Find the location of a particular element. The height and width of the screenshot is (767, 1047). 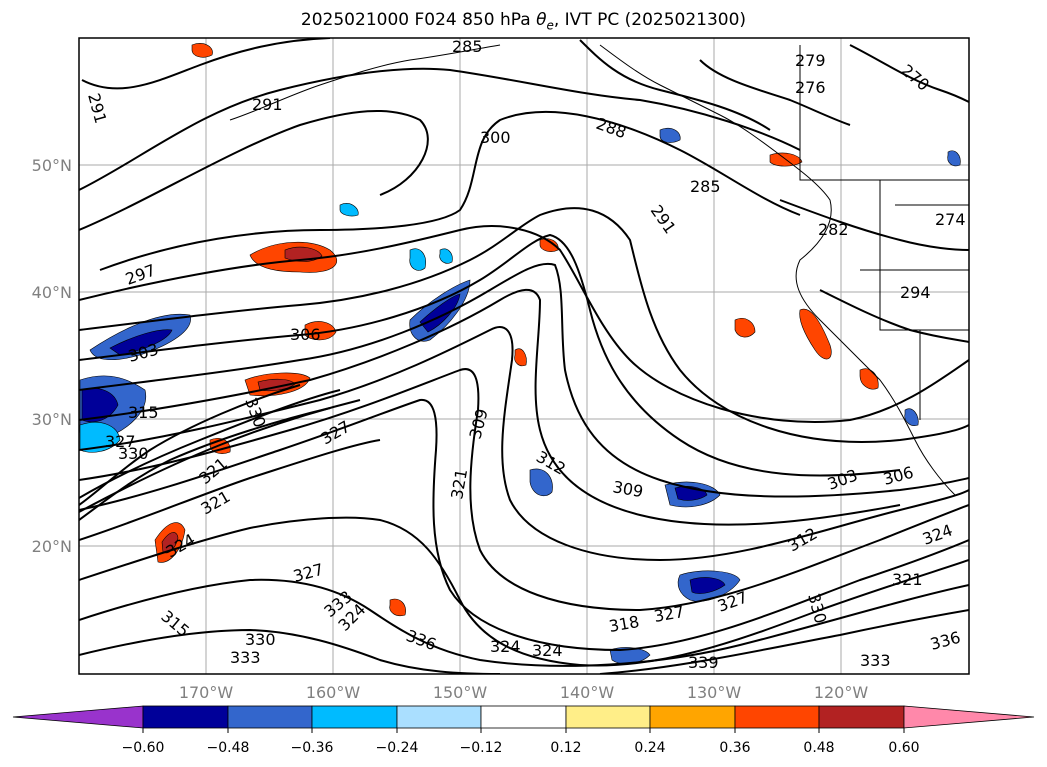

contour-label: 321 is located at coordinates (907, 579).